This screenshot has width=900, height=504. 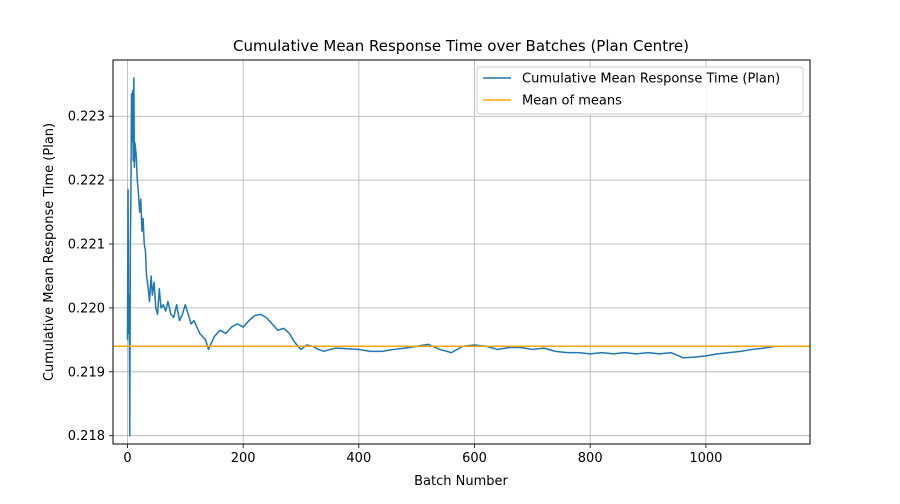 I want to click on y-tick-label: 0.219, so click(x=86, y=372).